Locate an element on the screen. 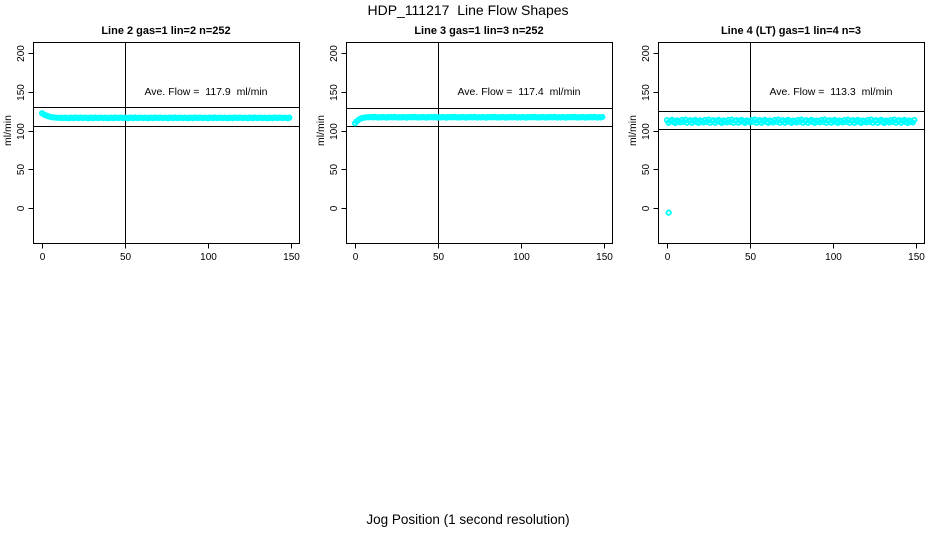 This screenshot has height=540, width=936. chart-title: HDP_111217 Line Flow Shapes is located at coordinates (468, 10).